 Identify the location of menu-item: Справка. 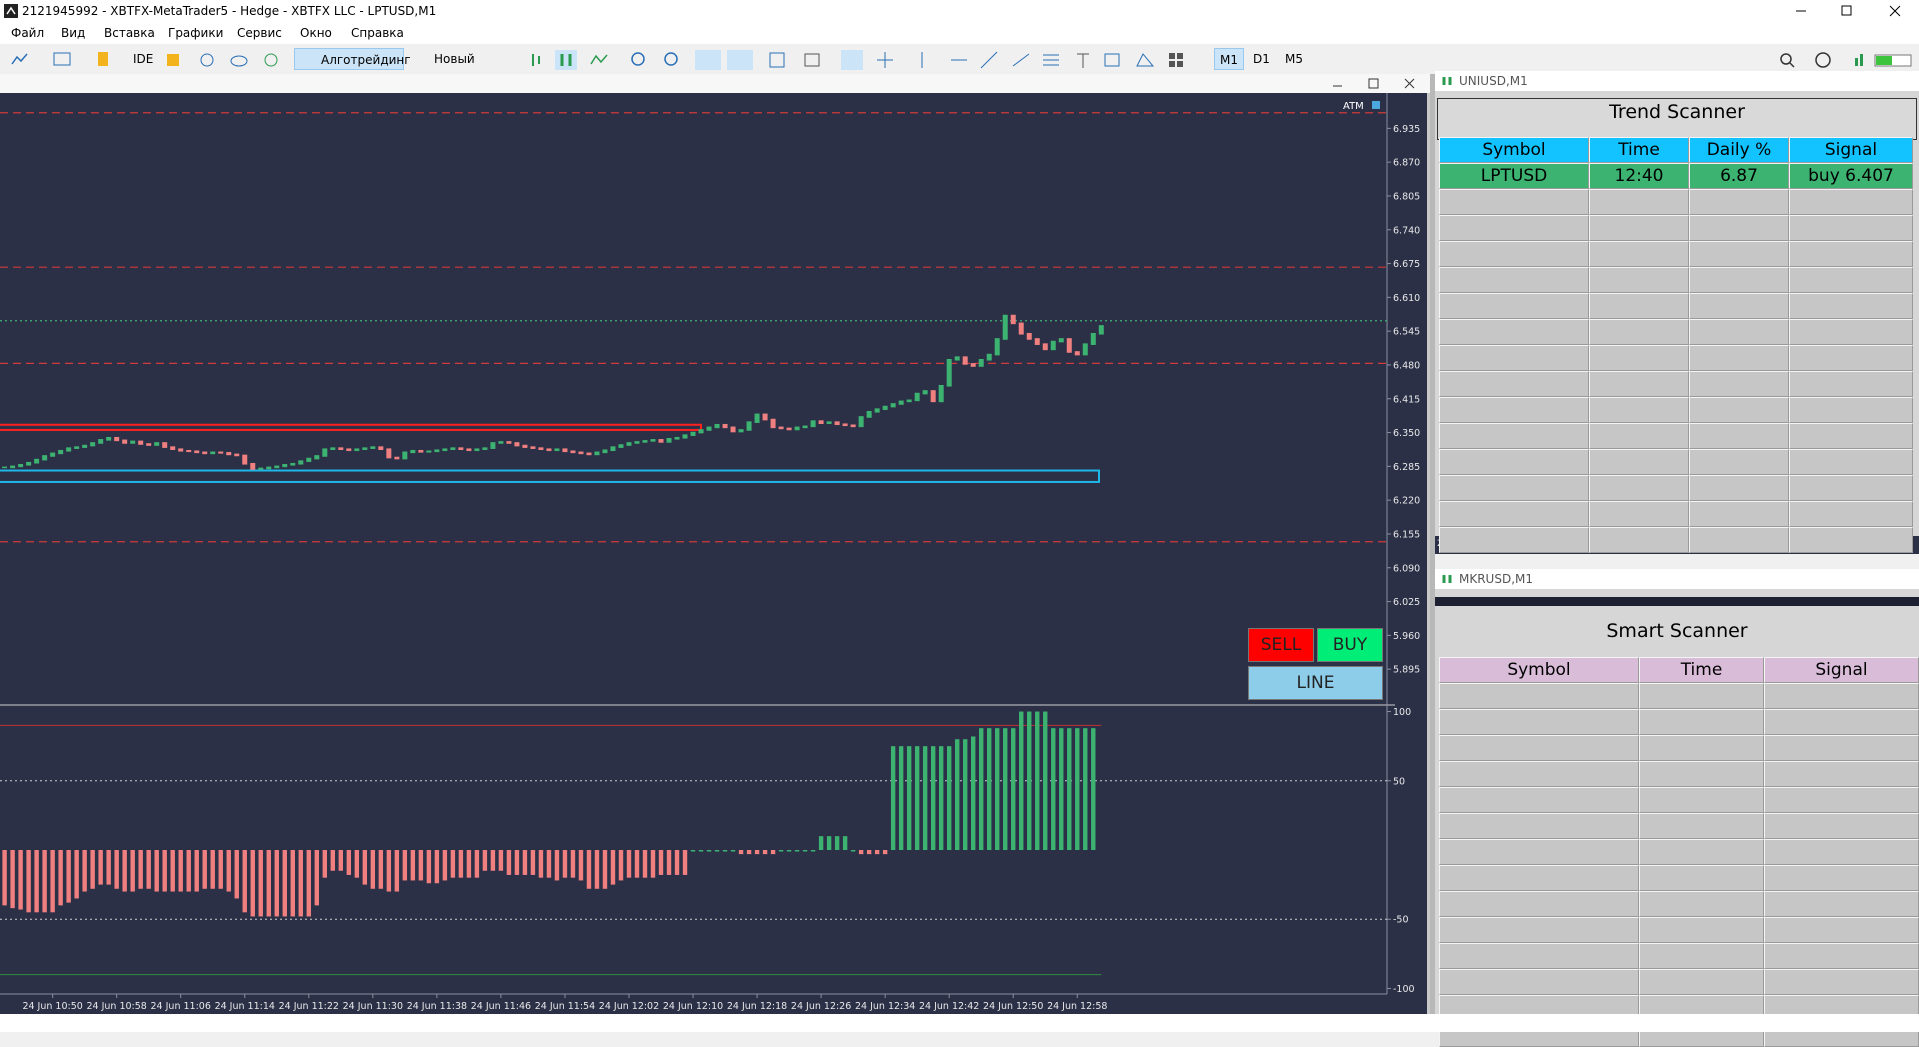
(377, 33).